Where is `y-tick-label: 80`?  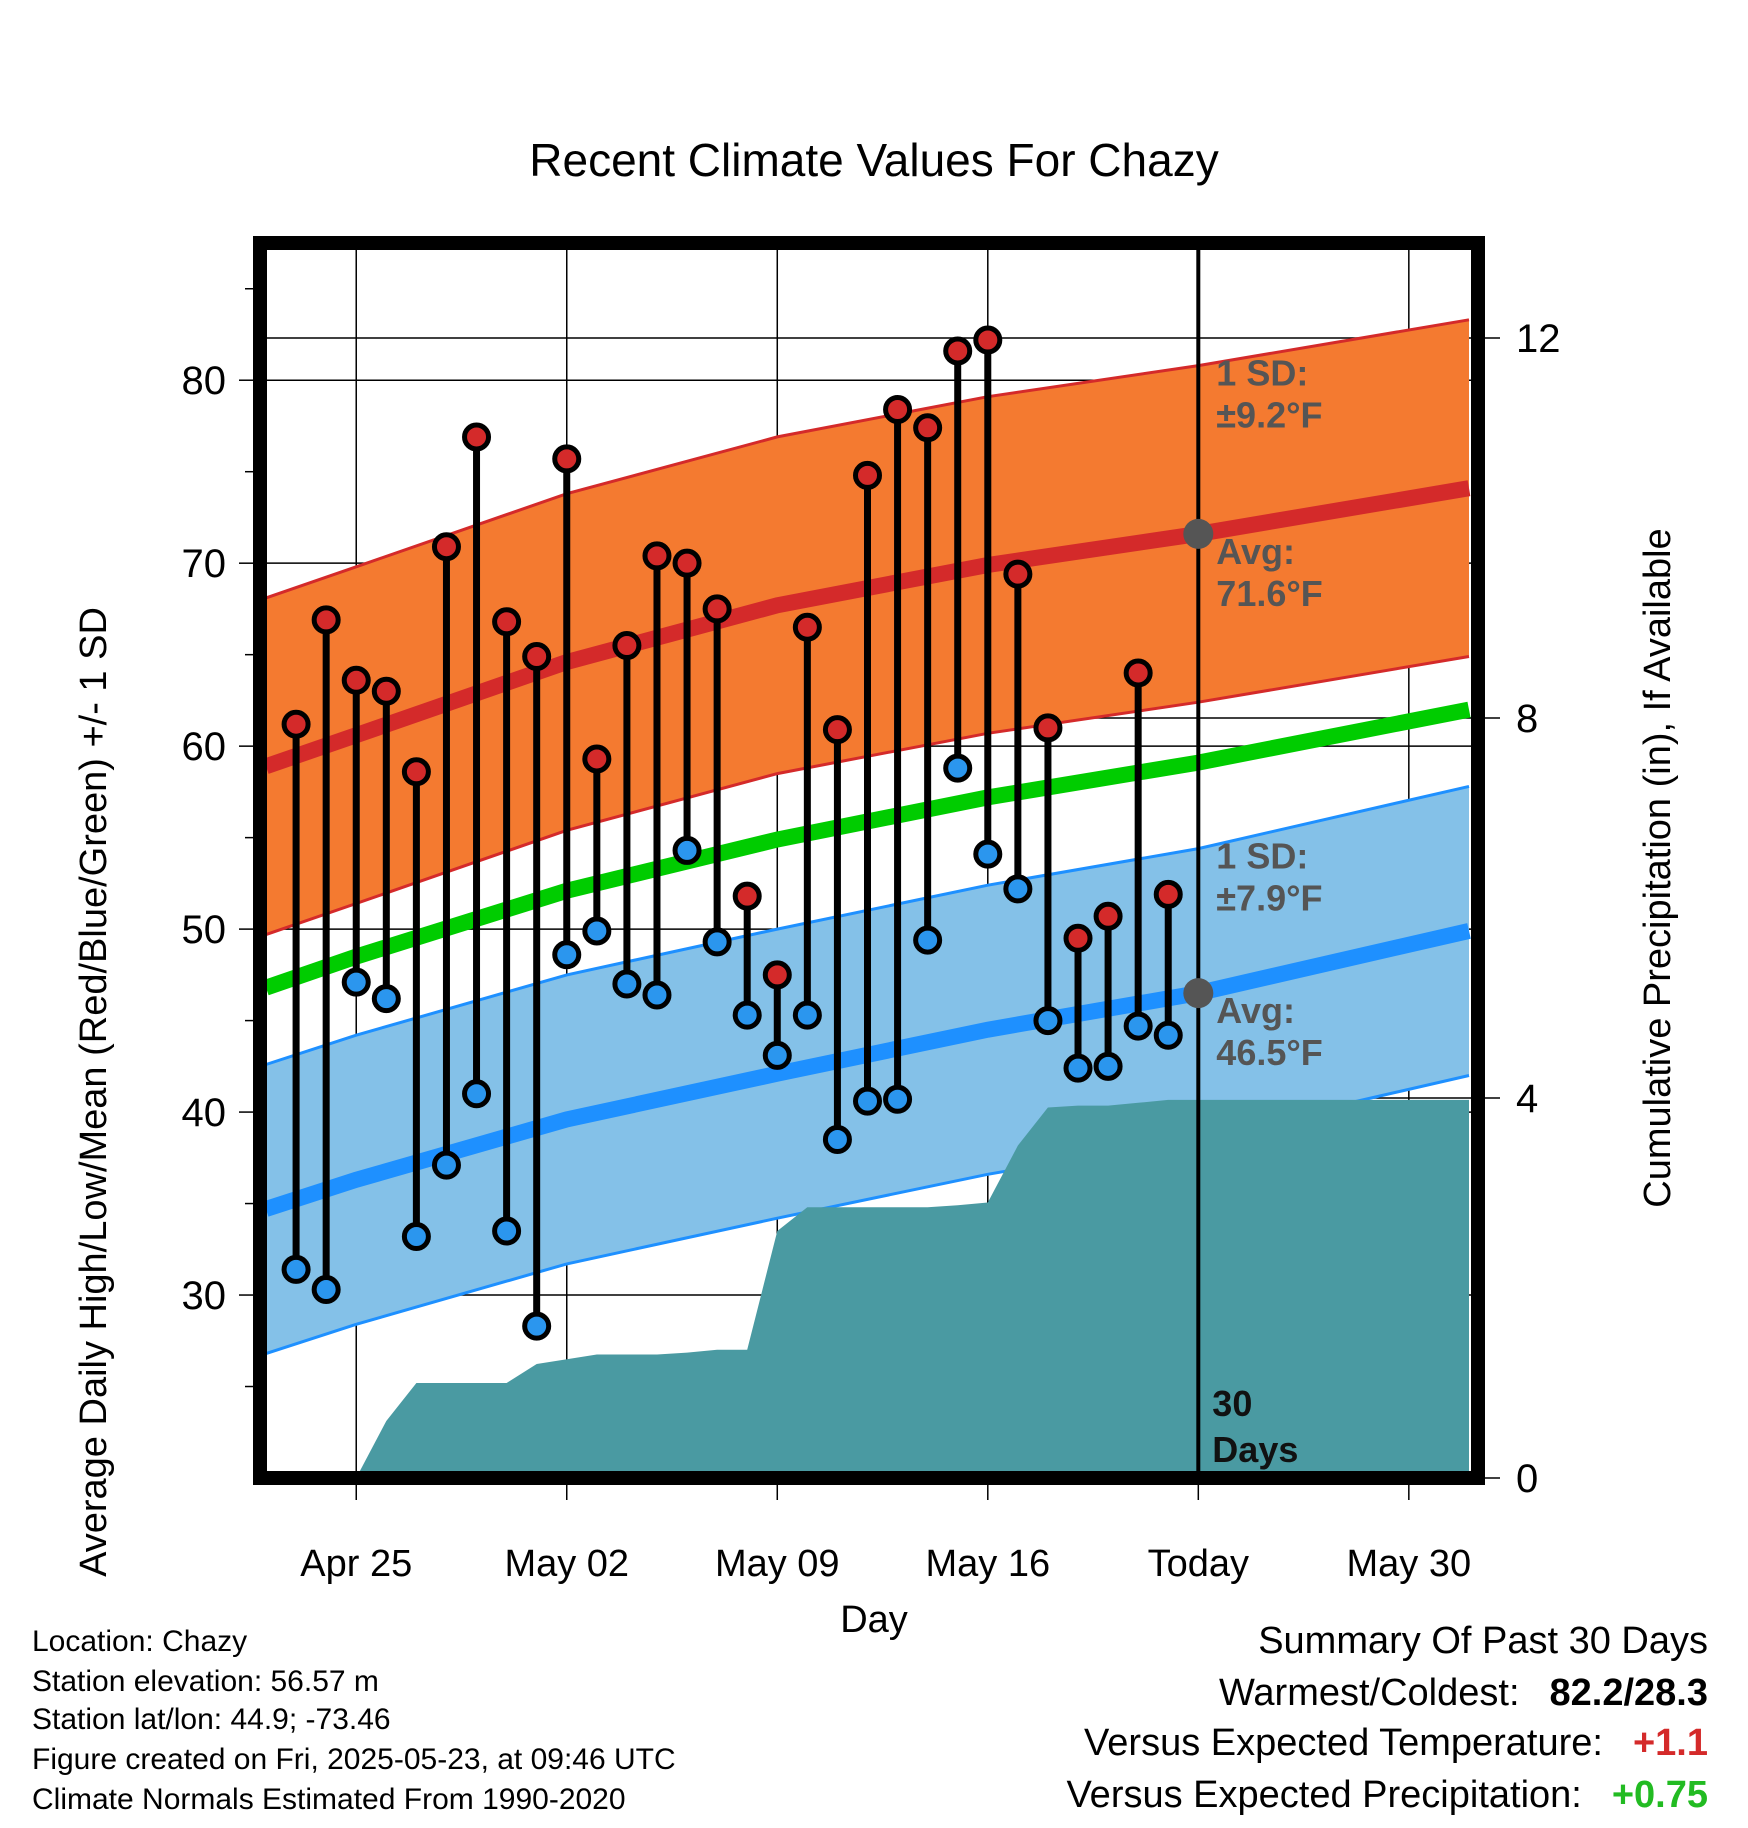 y-tick-label: 80 is located at coordinates (204, 381).